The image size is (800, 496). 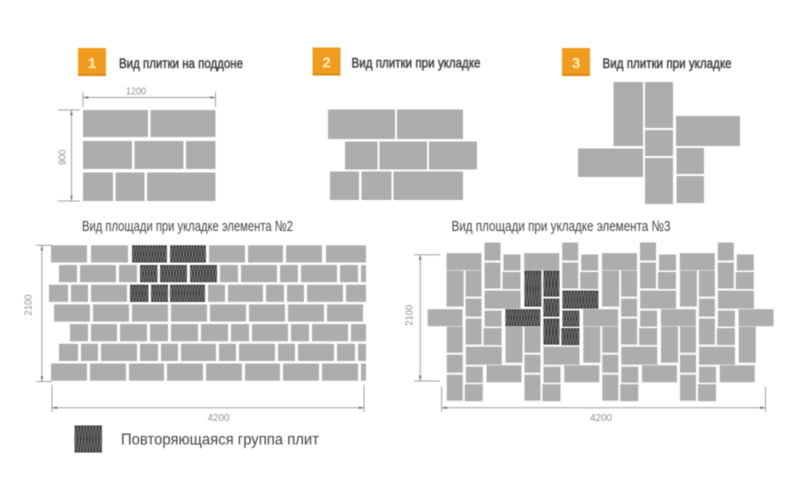 What do you see at coordinates (63, 157) in the screenshot?
I see `svg-text: 900` at bounding box center [63, 157].